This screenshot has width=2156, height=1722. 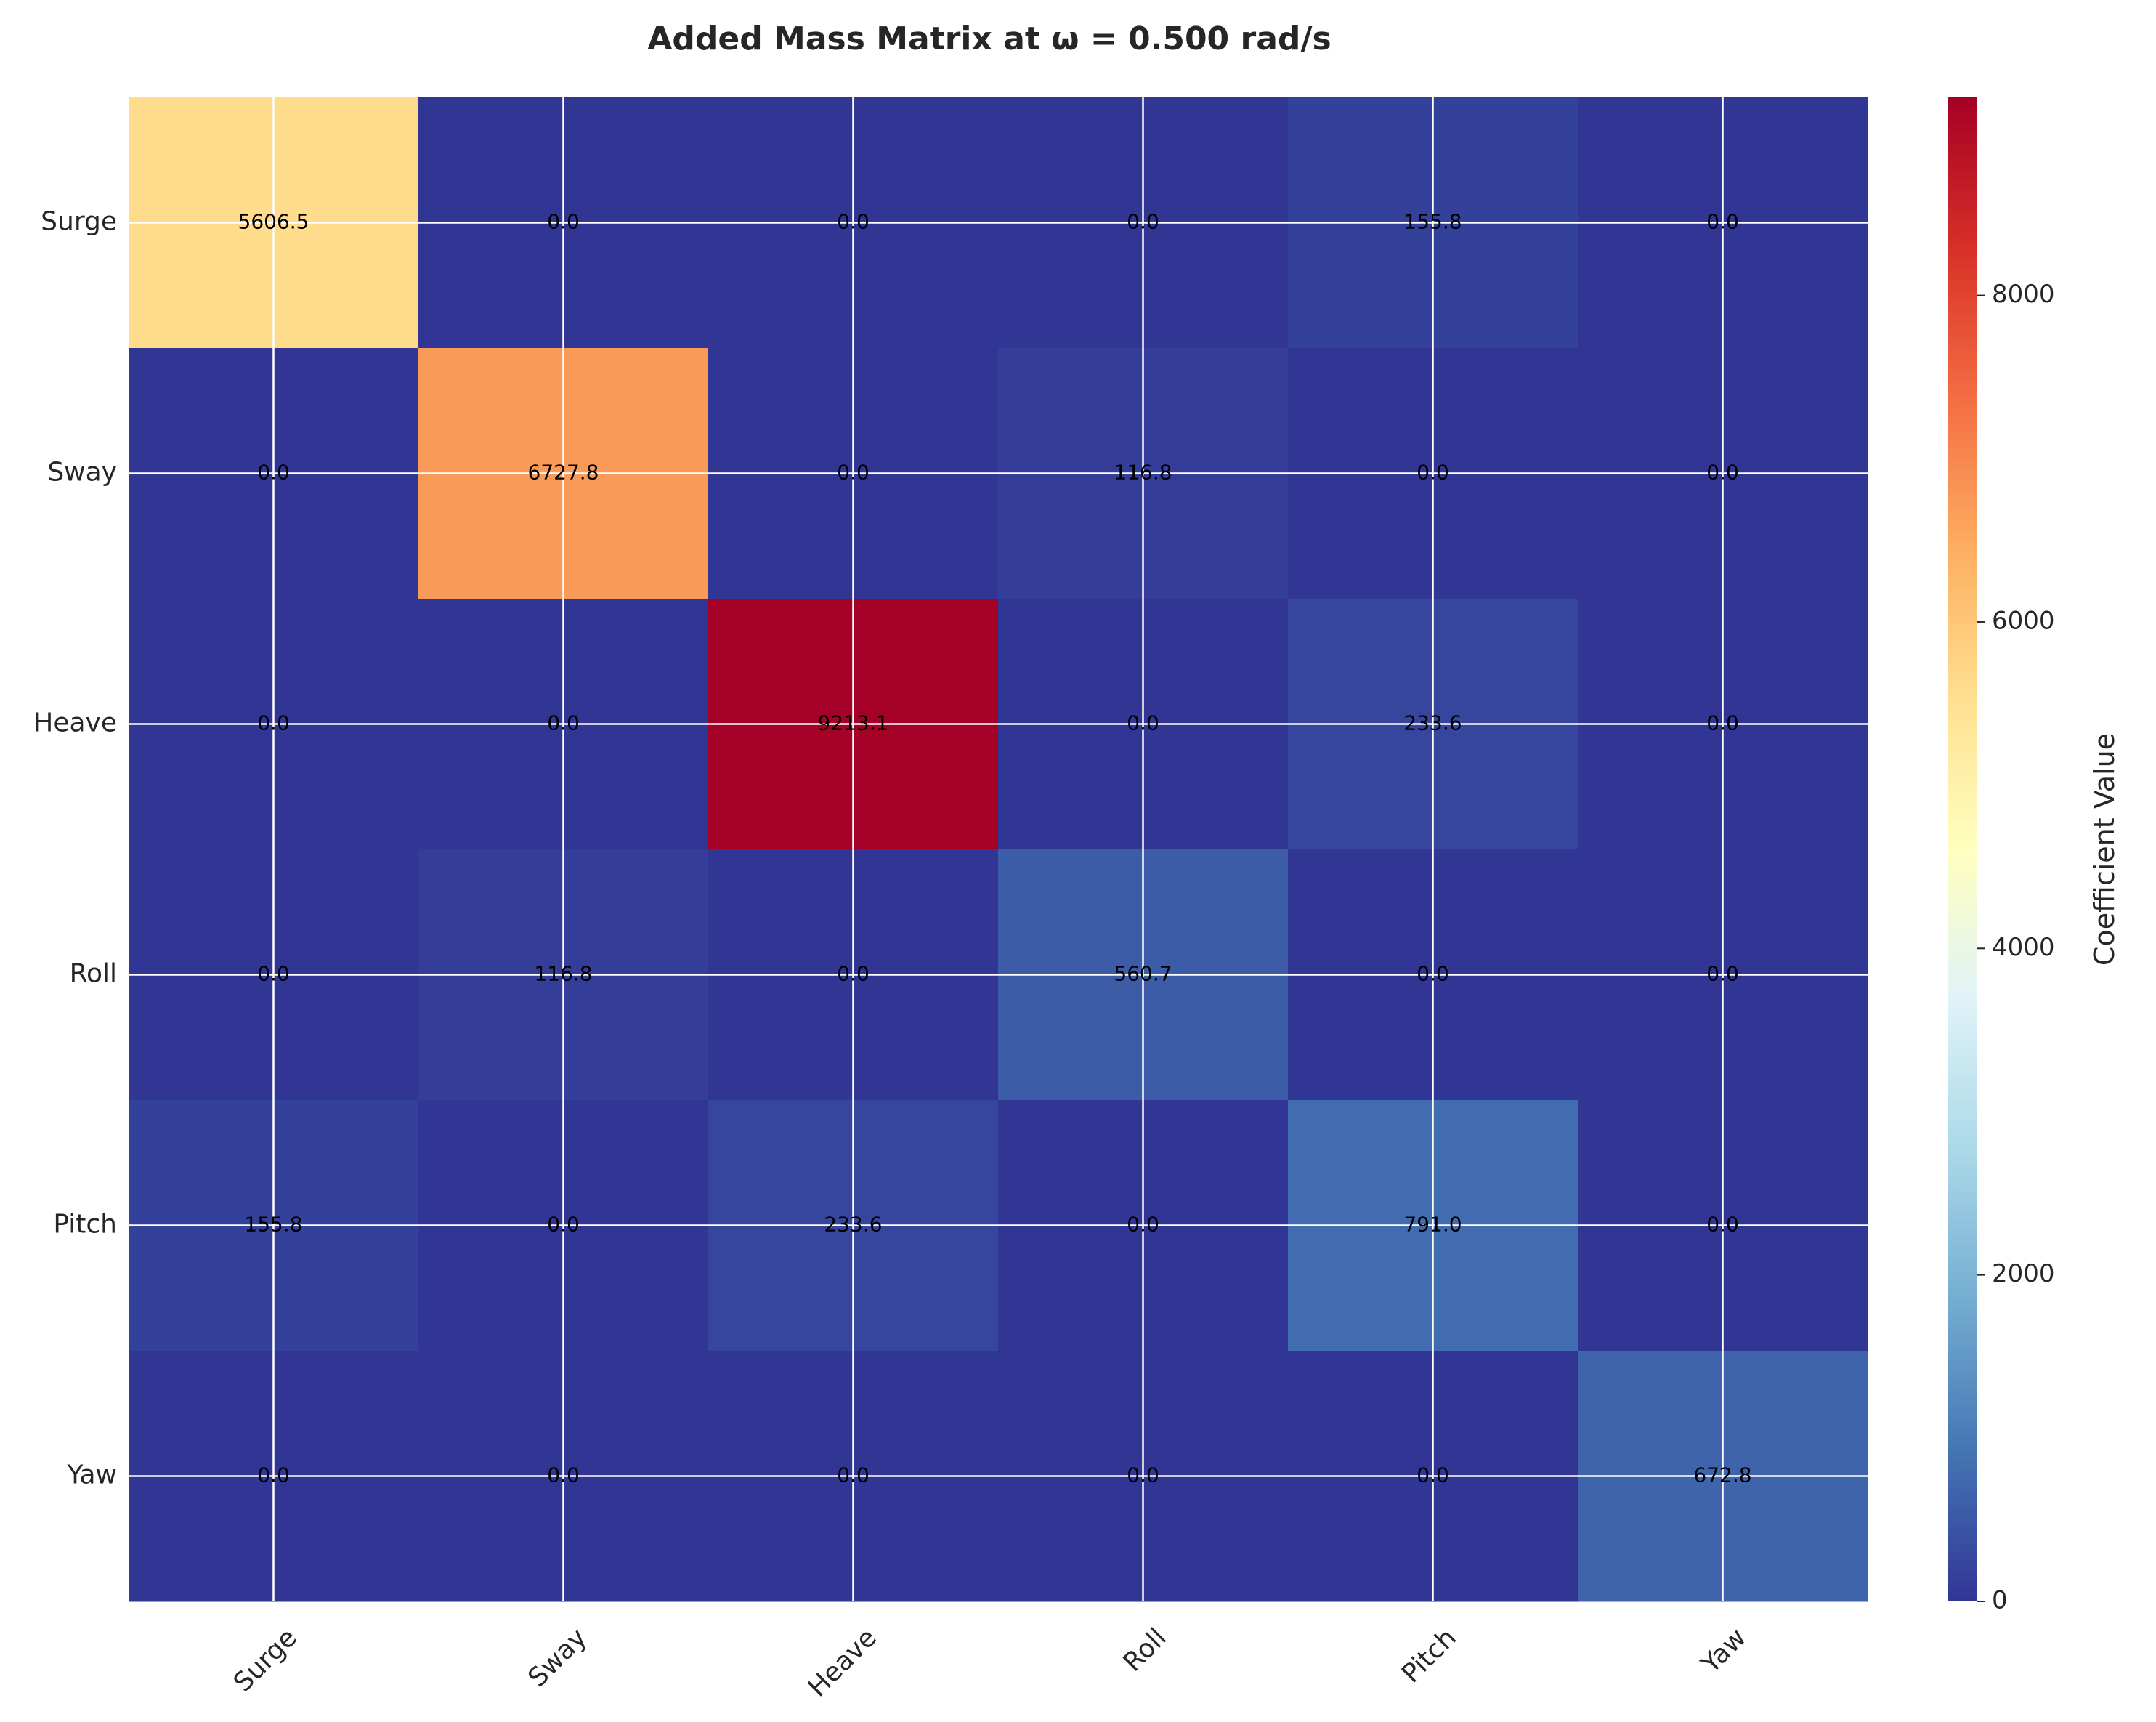 What do you see at coordinates (2023, 947) in the screenshot?
I see `colorbar-tick-label: 4000` at bounding box center [2023, 947].